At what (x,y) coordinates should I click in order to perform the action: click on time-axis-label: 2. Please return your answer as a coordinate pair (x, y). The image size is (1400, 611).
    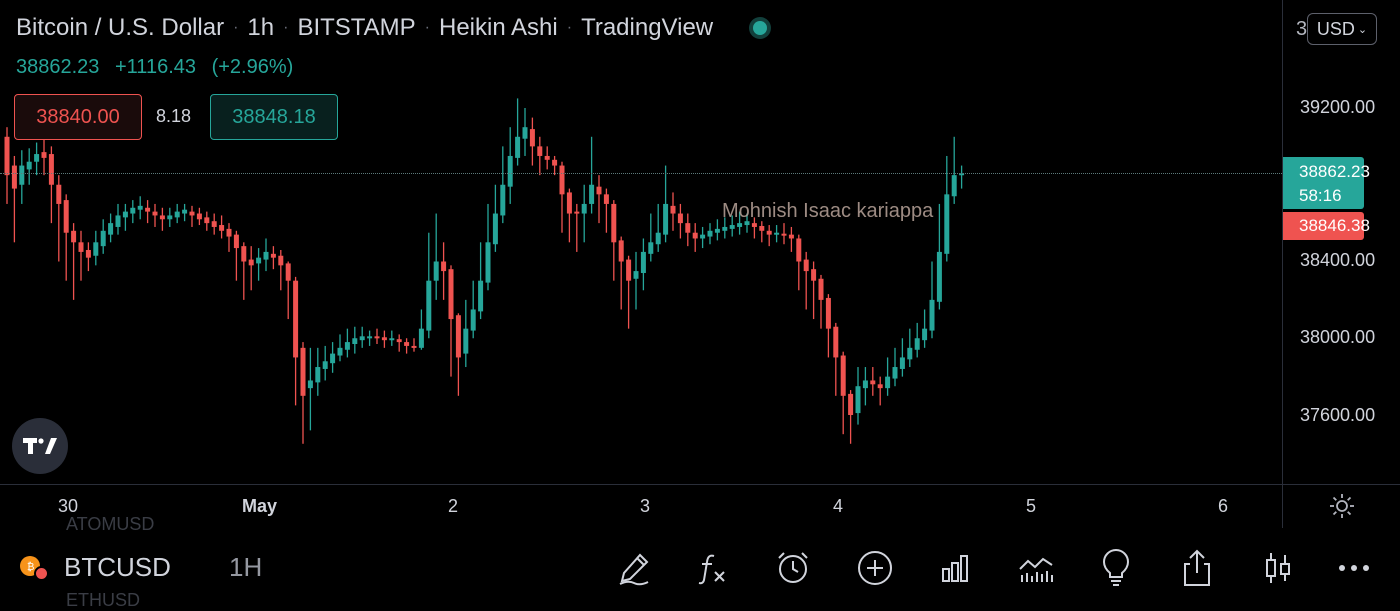
    Looking at the image, I should click on (453, 506).